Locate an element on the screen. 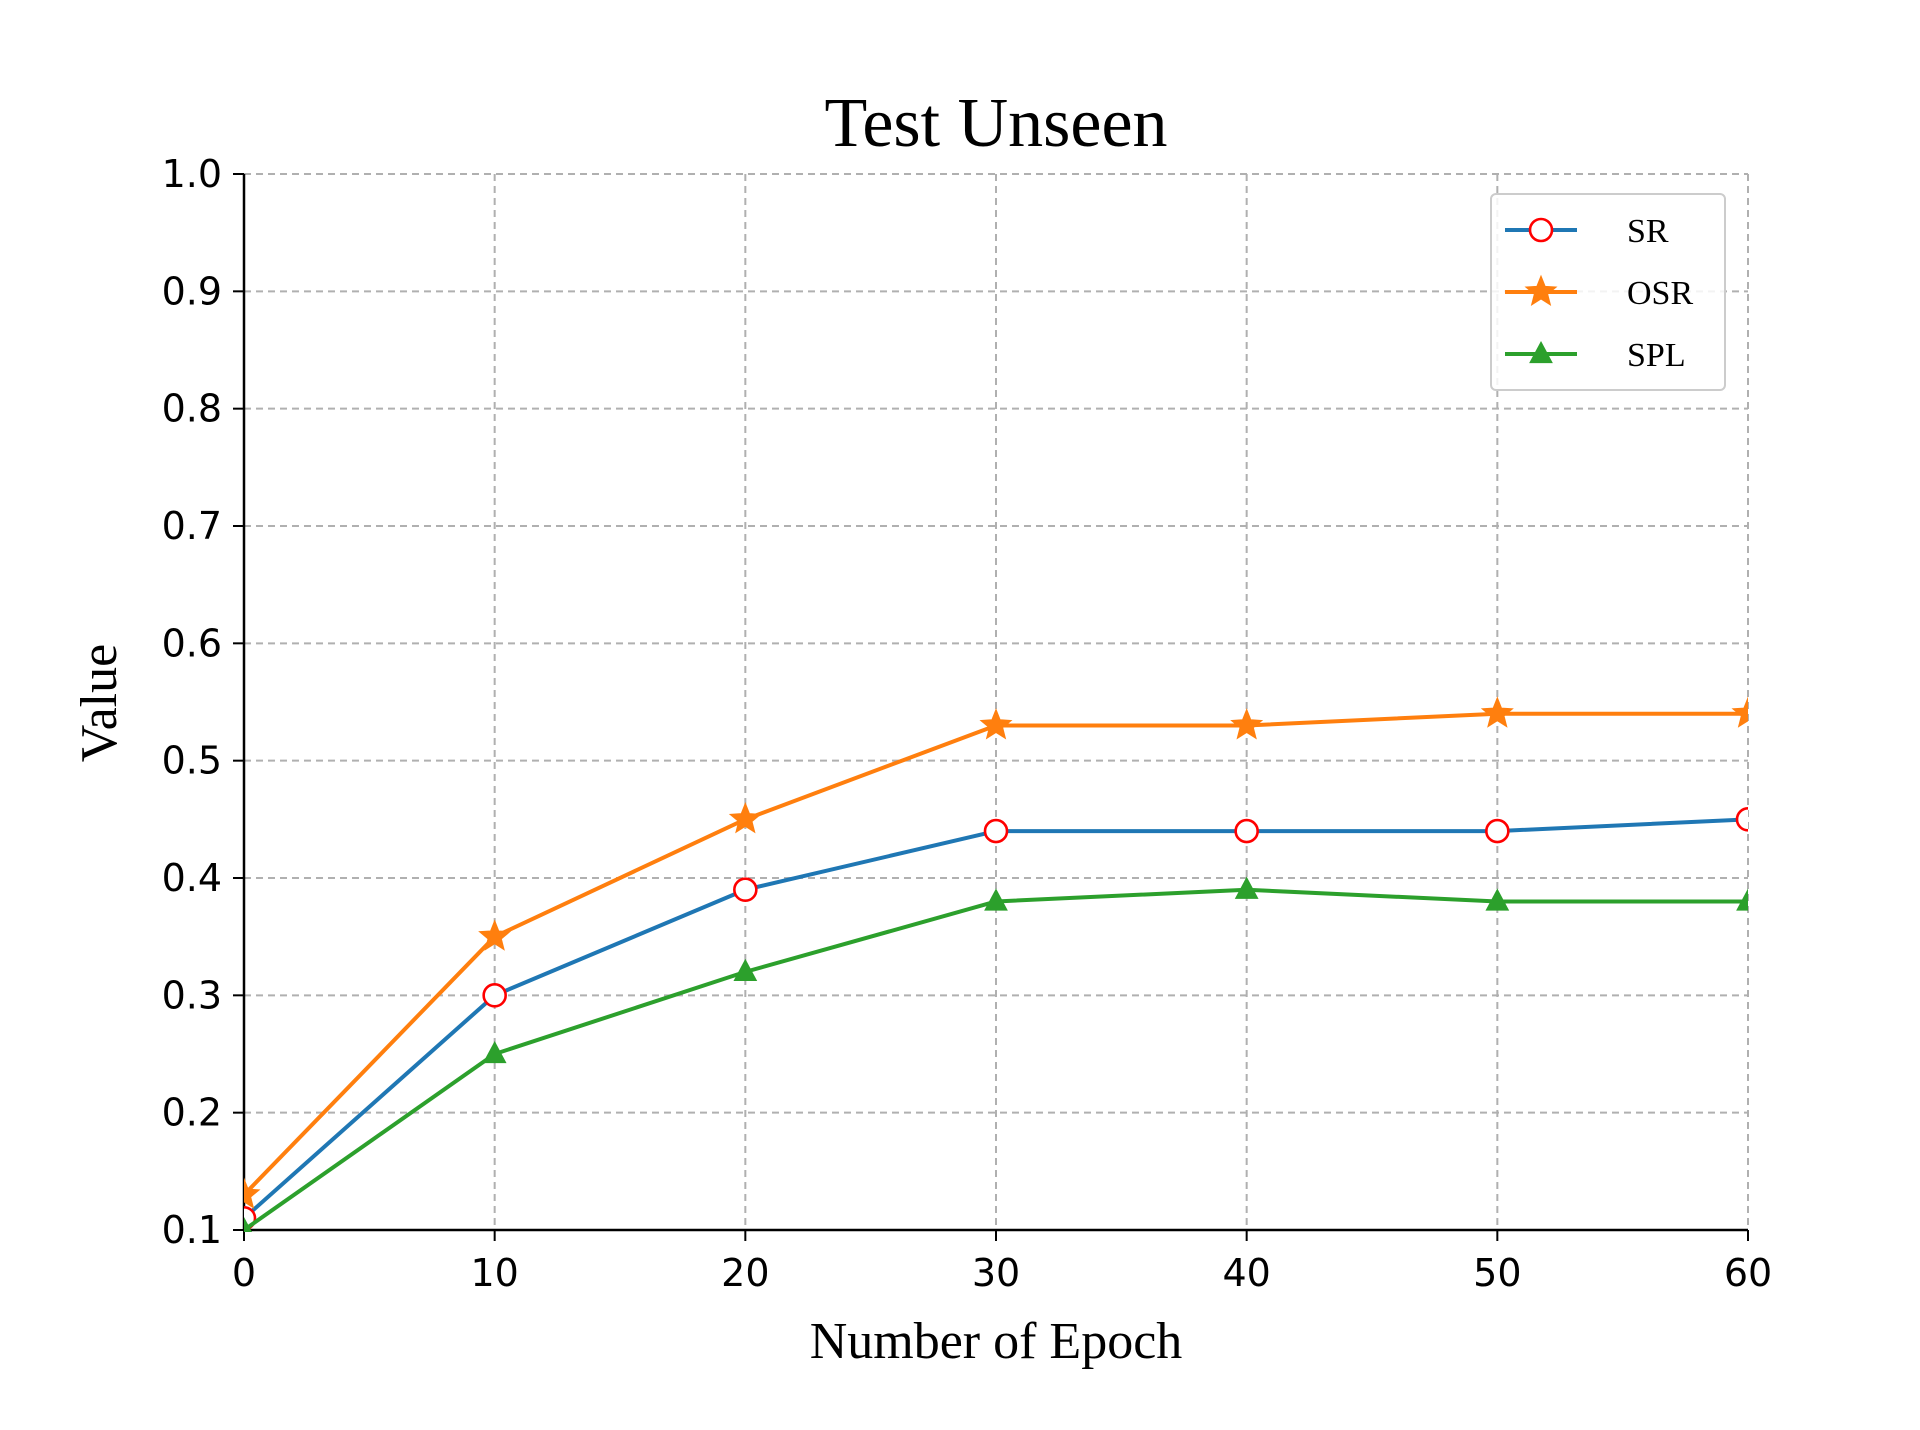 The width and height of the screenshot is (1920, 1430). x-tick-label: 30 is located at coordinates (996, 1273).